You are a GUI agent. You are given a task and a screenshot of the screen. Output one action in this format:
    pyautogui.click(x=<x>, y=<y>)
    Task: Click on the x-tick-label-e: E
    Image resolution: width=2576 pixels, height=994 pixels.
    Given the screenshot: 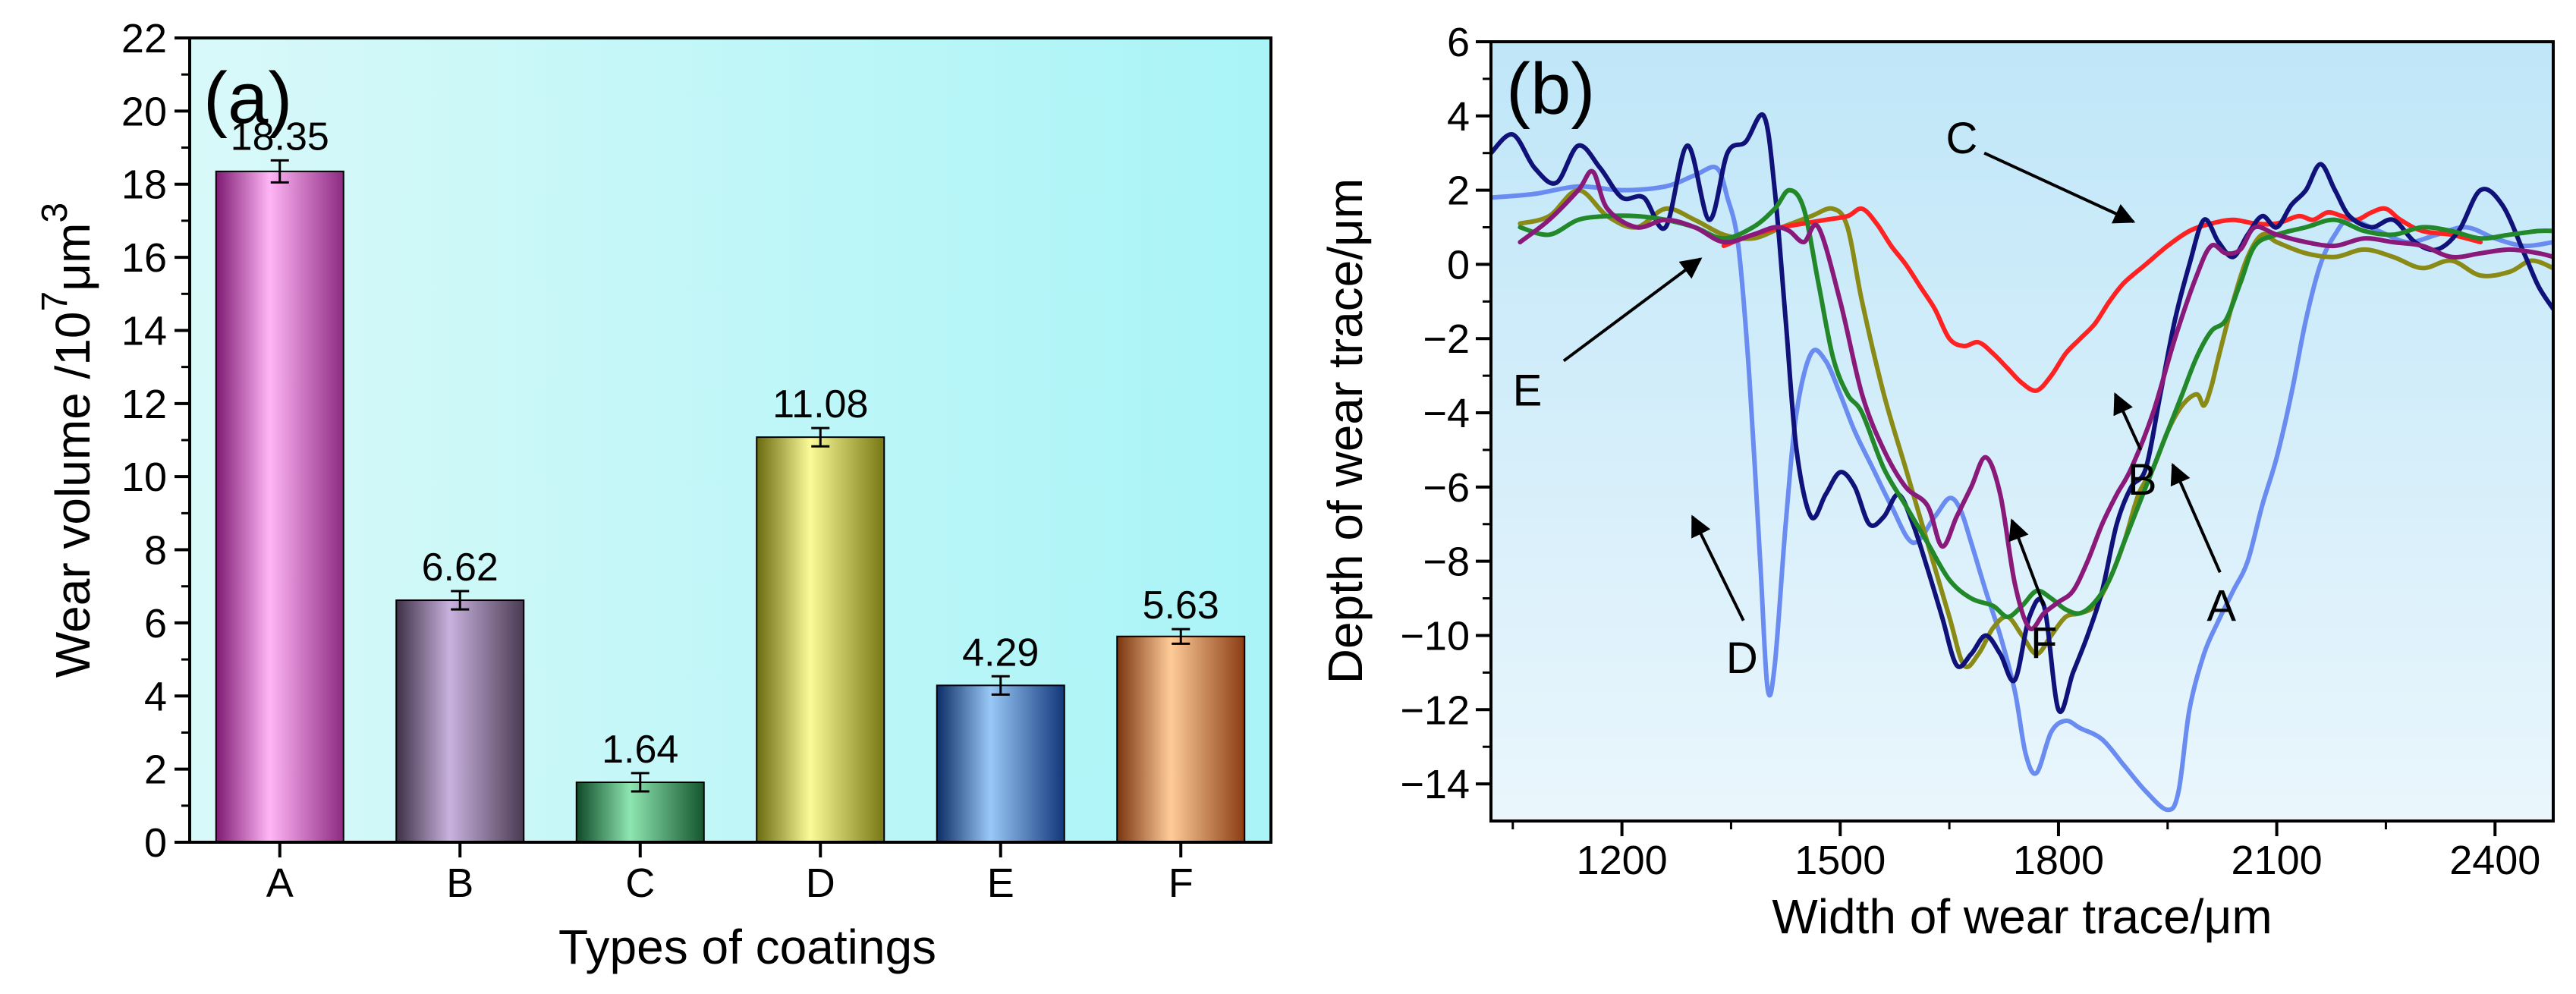 What is the action you would take?
    pyautogui.click(x=1000, y=883)
    